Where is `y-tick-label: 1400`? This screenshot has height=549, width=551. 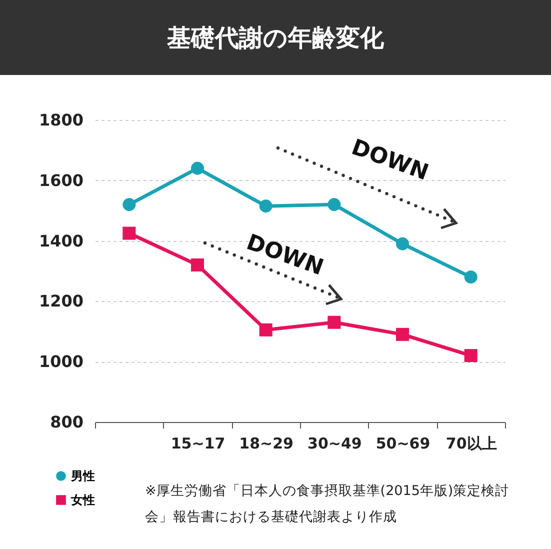 y-tick-label: 1400 is located at coordinates (61, 240).